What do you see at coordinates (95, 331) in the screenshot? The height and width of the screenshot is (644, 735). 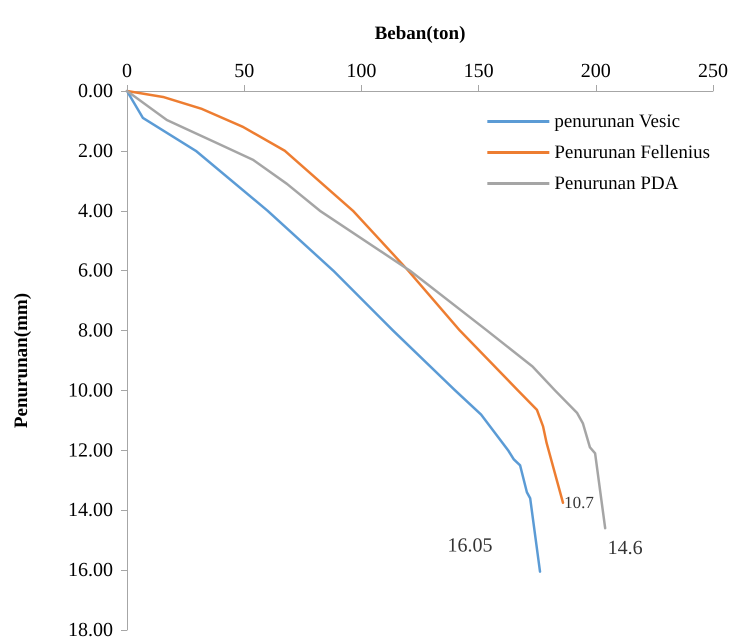 I see `y-tick-label: 8.00` at bounding box center [95, 331].